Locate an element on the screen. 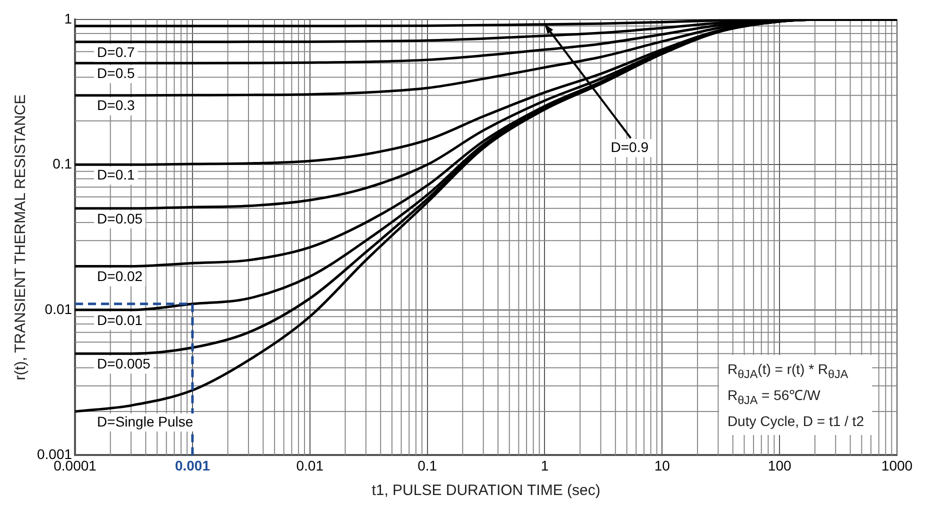  series-label: D=0.05 is located at coordinates (120, 218).